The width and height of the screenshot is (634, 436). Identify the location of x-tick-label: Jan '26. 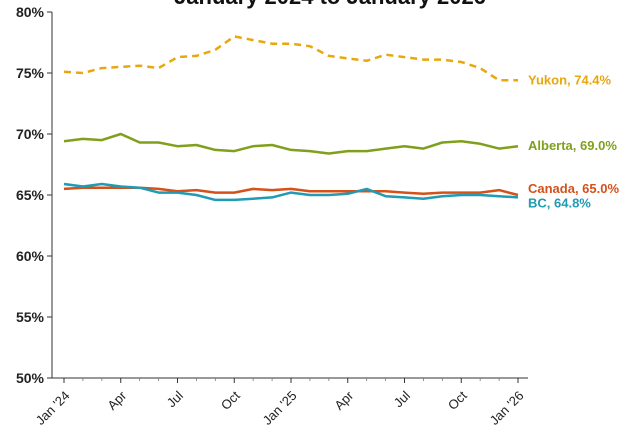
(507, 408).